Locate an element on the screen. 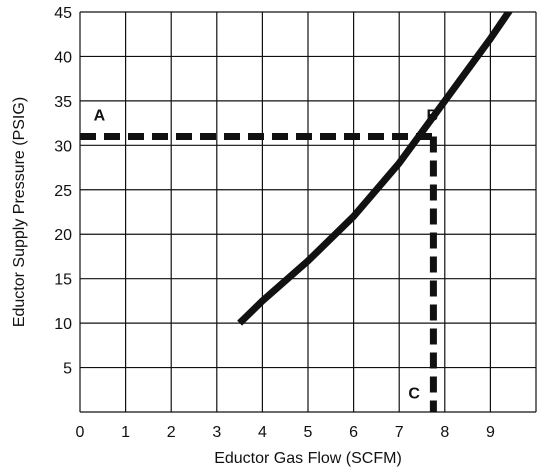 This screenshot has width=538, height=469. x-tick-label: 6 is located at coordinates (353, 432).